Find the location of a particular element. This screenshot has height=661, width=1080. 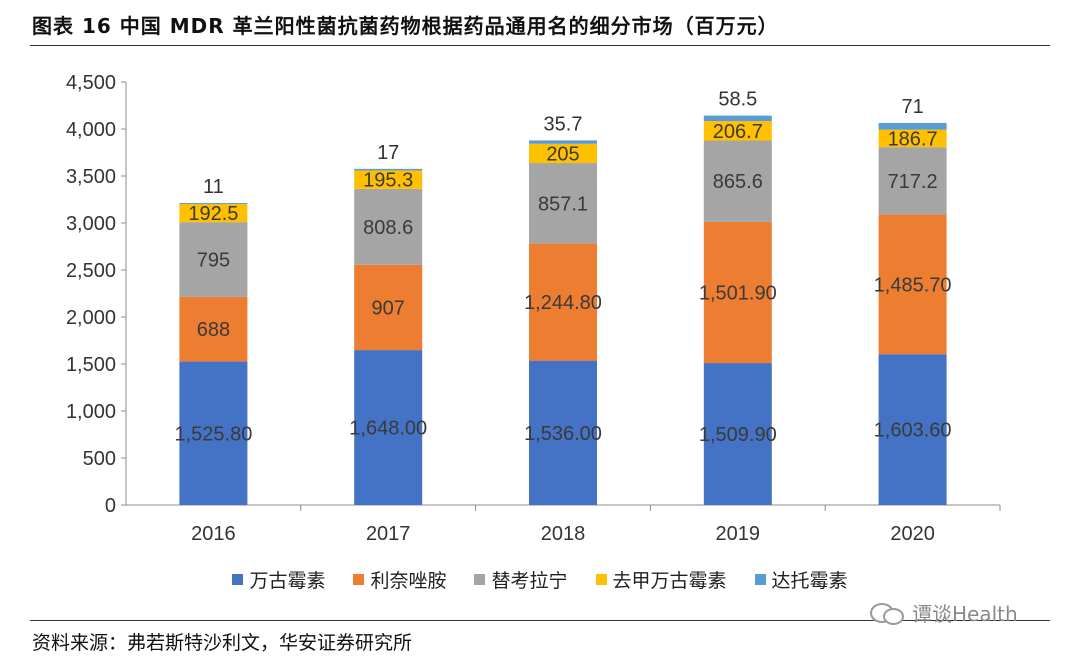

data-label: 1,536.00 is located at coordinates (563, 434).